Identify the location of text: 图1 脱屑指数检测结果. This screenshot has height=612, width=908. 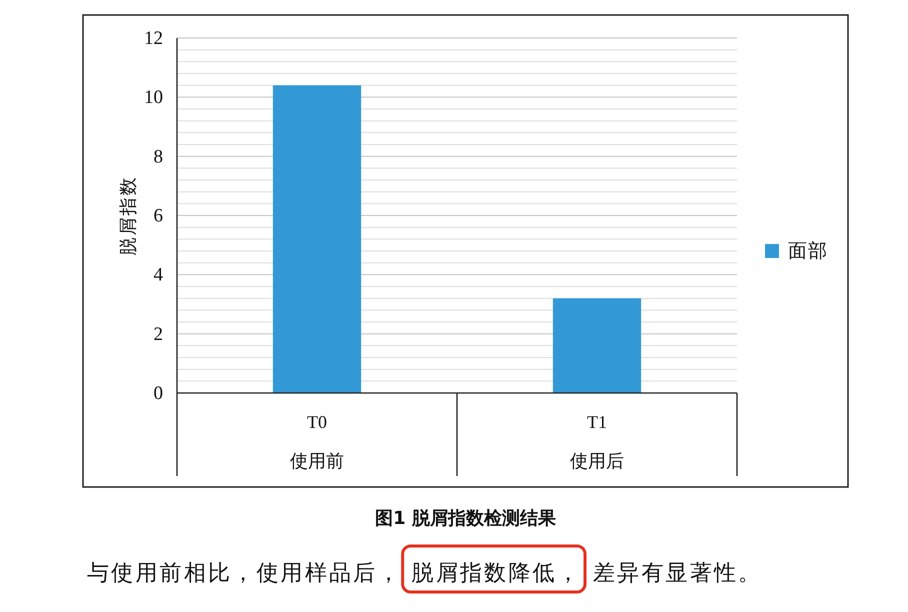
(466, 518).